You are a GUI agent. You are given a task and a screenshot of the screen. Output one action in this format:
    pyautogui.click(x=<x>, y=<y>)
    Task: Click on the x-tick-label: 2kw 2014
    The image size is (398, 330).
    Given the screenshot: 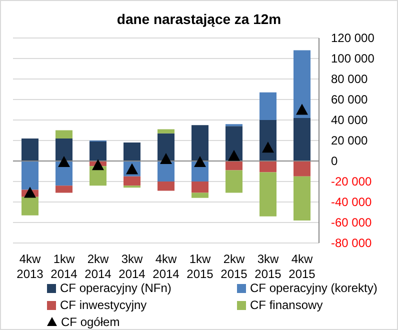 What is the action you would take?
    pyautogui.click(x=98, y=266)
    